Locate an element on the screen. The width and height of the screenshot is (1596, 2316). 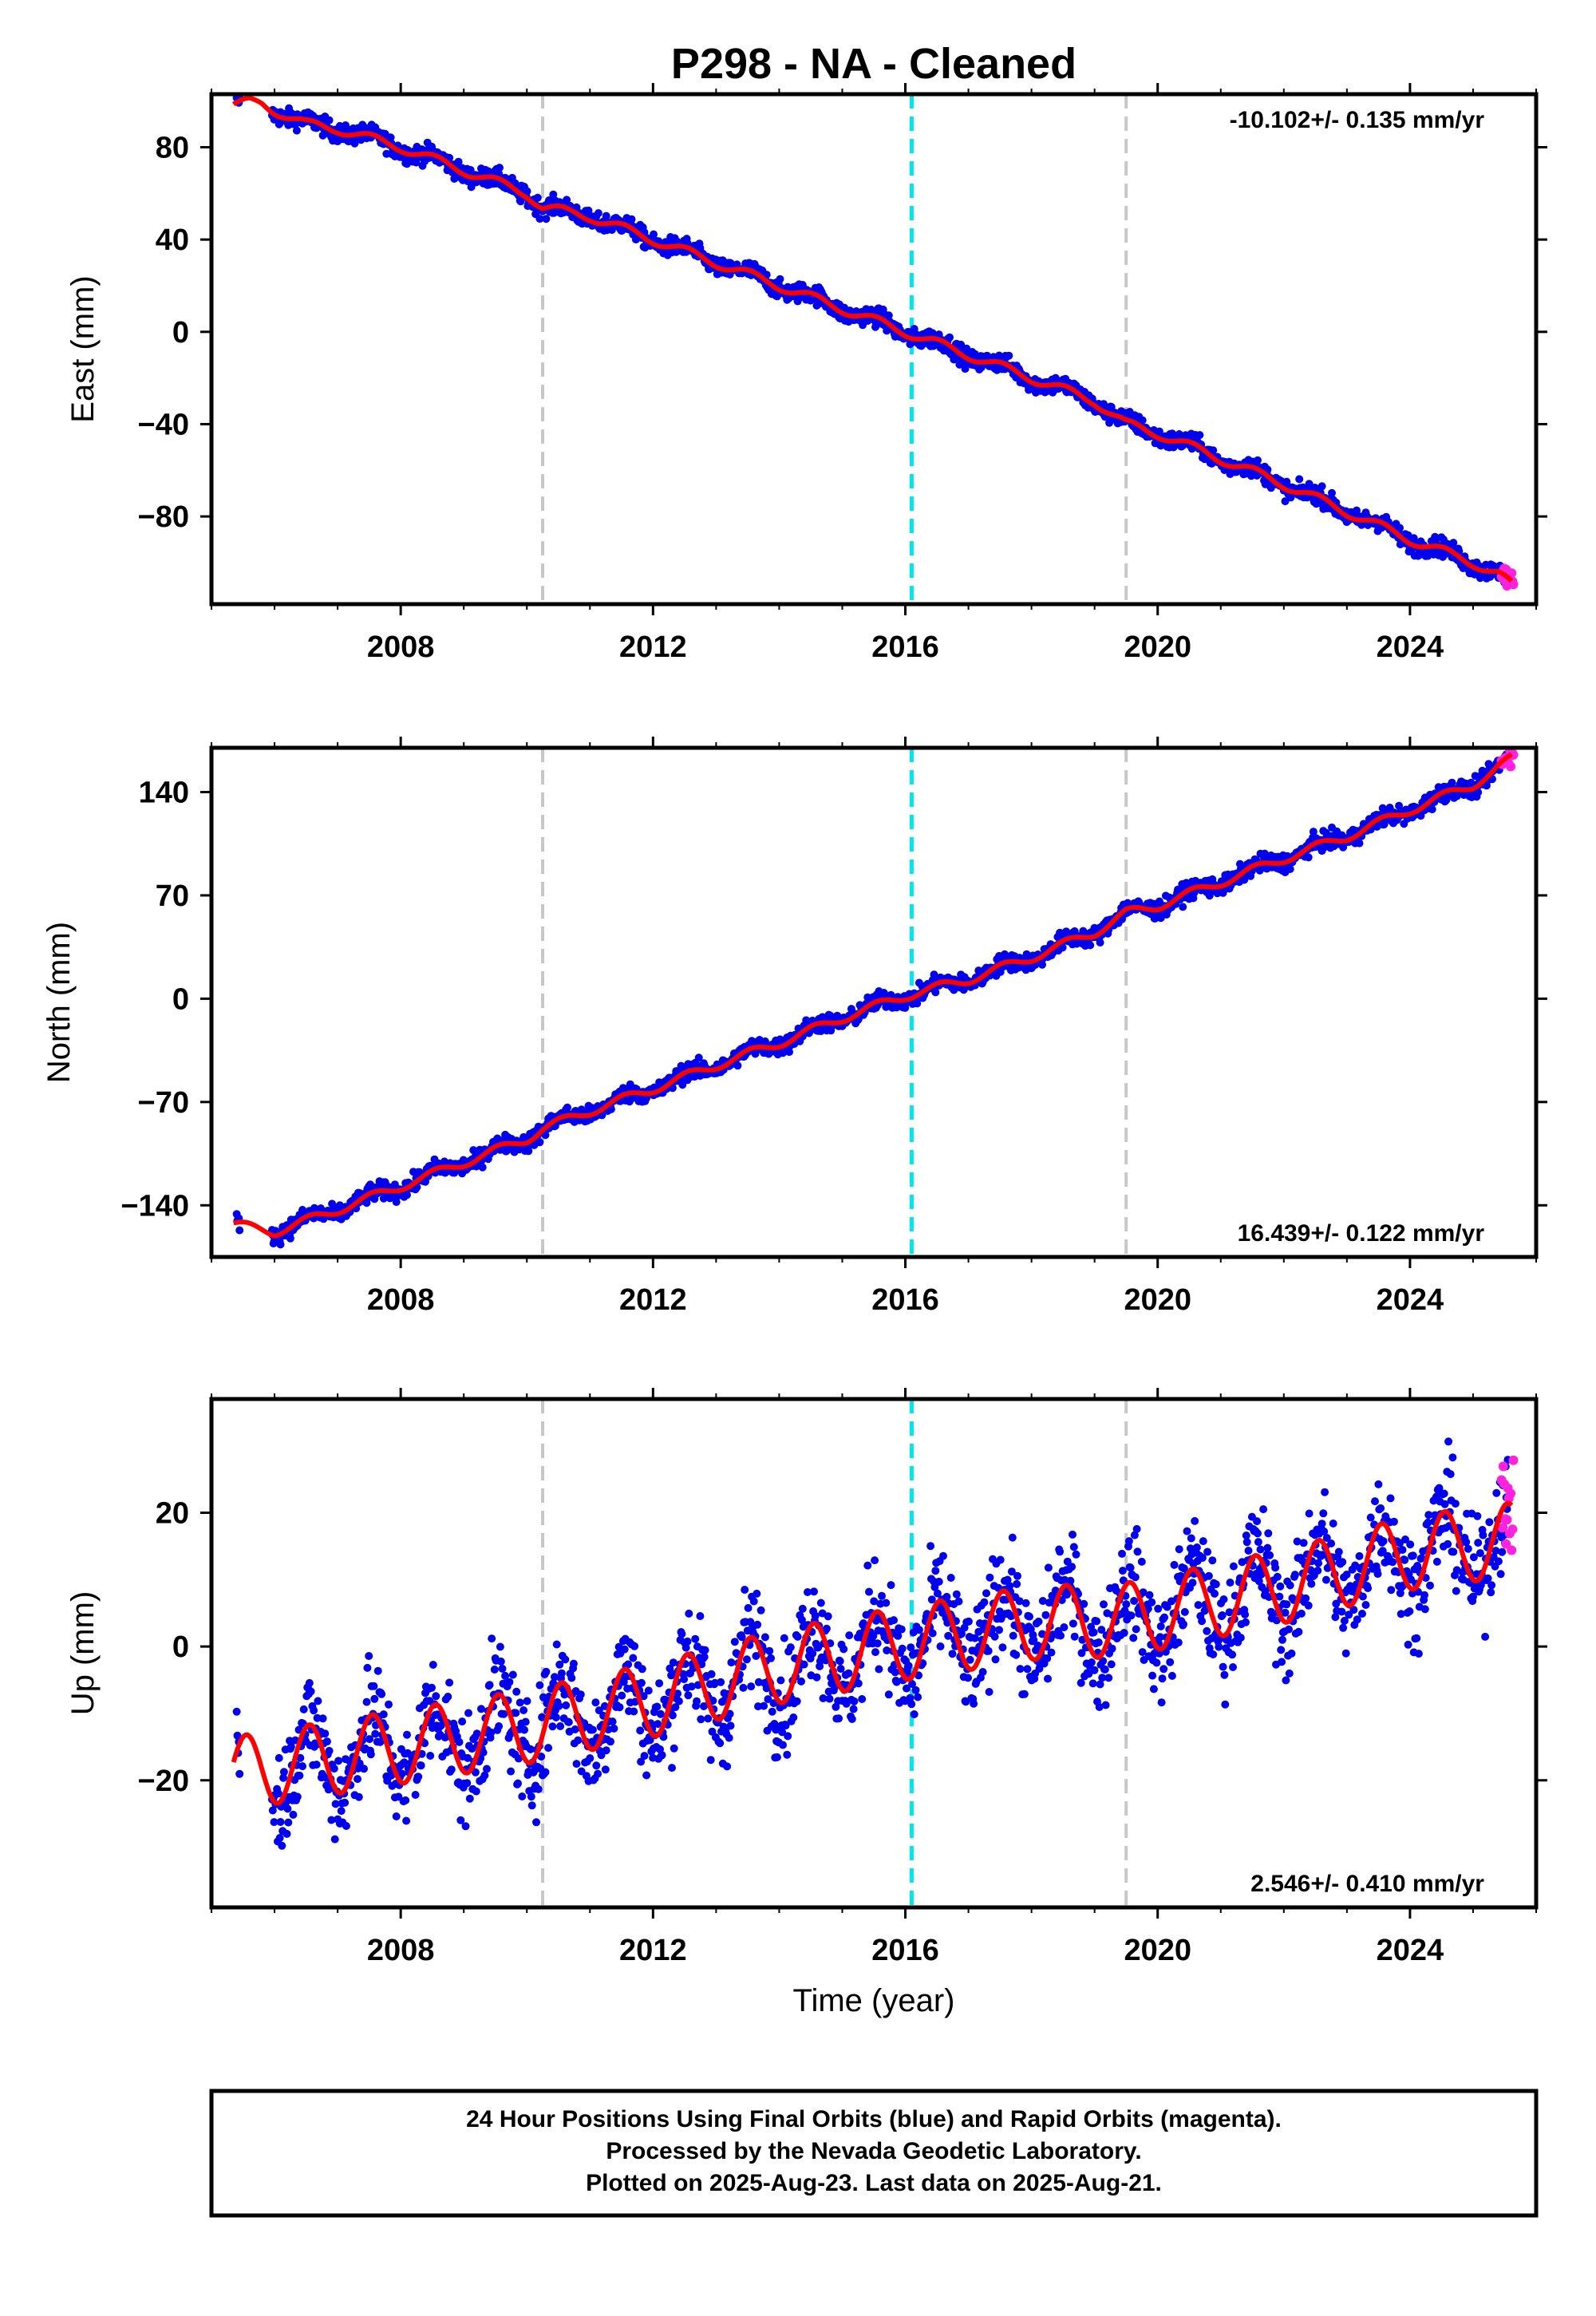
x-tick-label-east: 2024 is located at coordinates (1410, 647).